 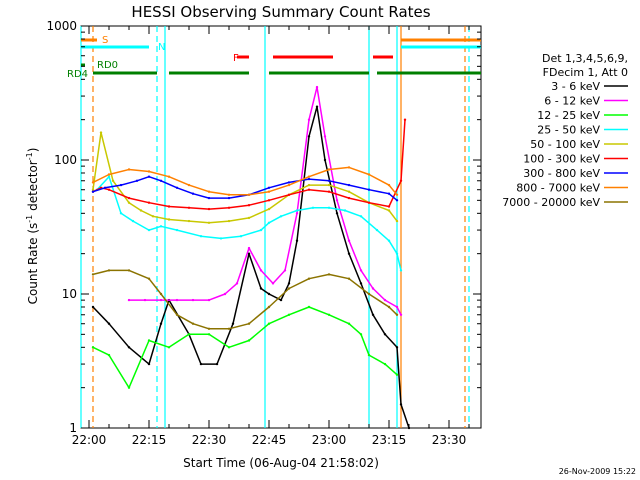 I want to click on flag-label-rd0: RD0, so click(x=107, y=65).